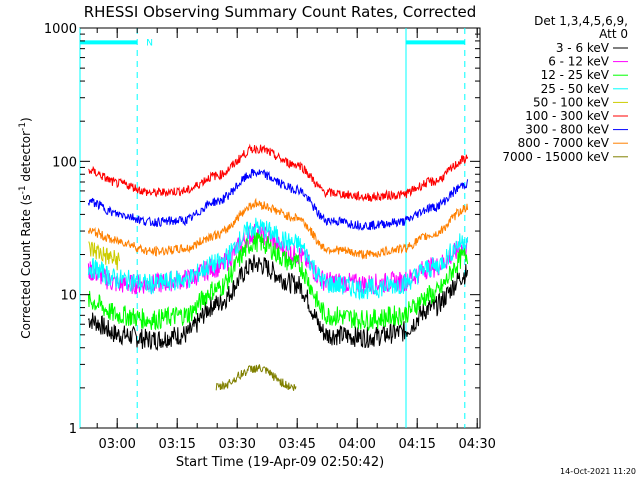 The width and height of the screenshot is (640, 480). What do you see at coordinates (26, 266) in the screenshot?
I see `y-axis-label-main: Corrected Count Rate (s` at bounding box center [26, 266].